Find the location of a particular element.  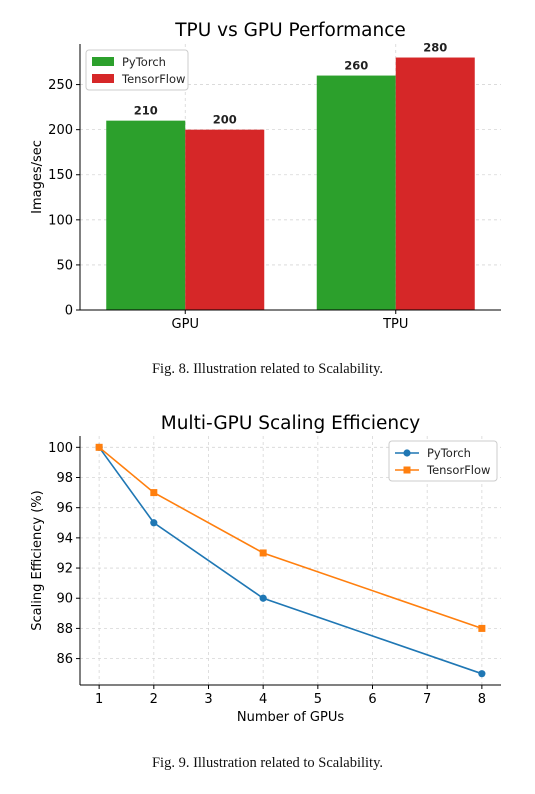

x-axis-label: Number of GPUs is located at coordinates (290, 717).